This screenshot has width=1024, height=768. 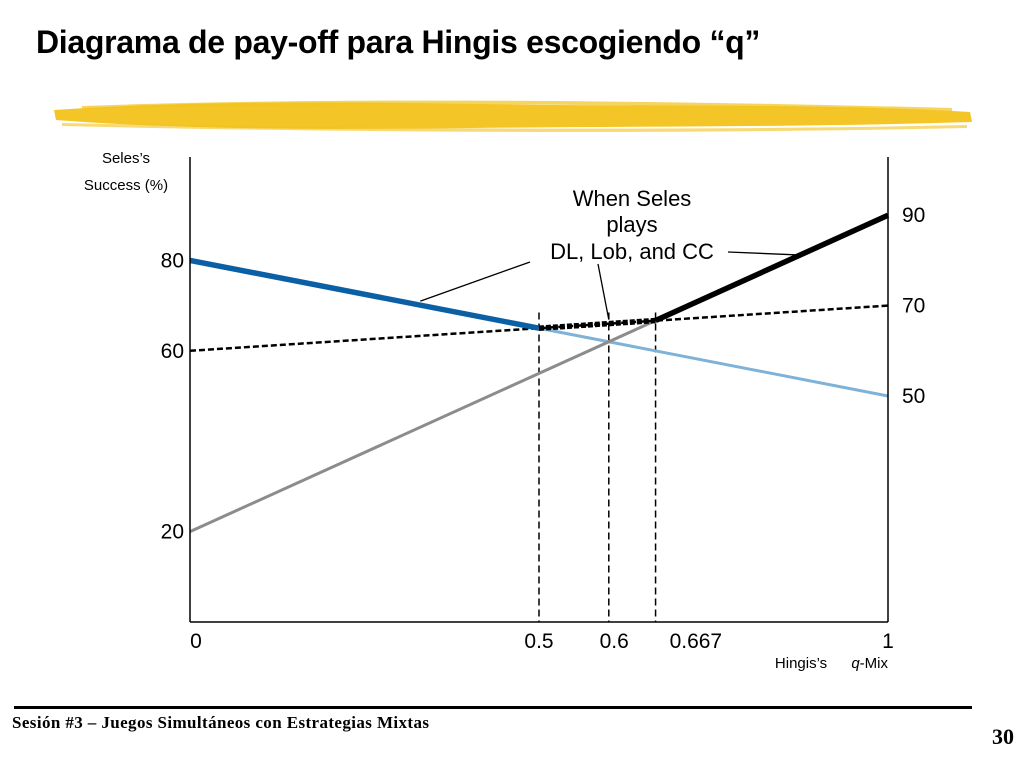 I want to click on annotation-line-1: When Seles, so click(x=632, y=198).